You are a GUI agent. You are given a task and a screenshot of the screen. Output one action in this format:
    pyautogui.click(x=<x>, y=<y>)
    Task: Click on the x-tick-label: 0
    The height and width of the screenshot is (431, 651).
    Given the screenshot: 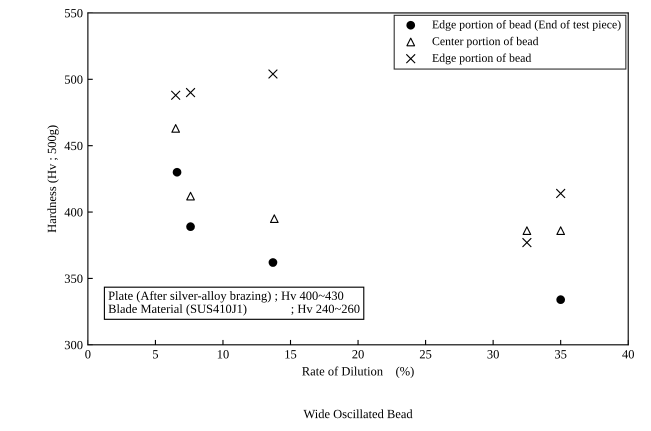 What is the action you would take?
    pyautogui.click(x=88, y=354)
    